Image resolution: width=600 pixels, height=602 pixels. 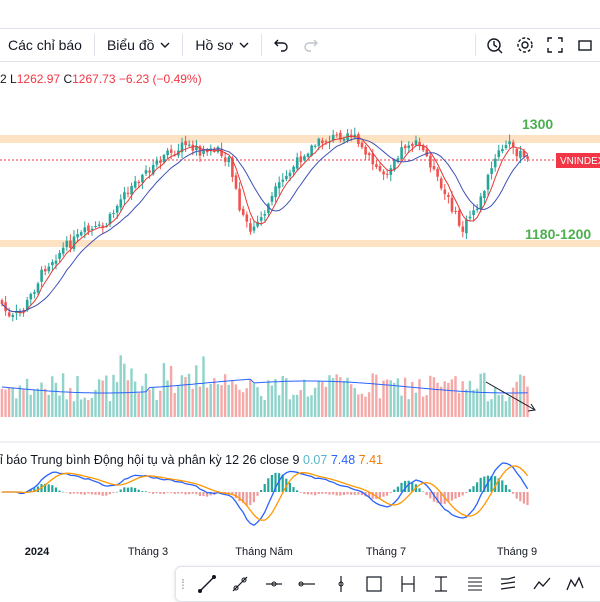 What do you see at coordinates (315, 460) in the screenshot?
I see `macd-hist-value: 0.07` at bounding box center [315, 460].